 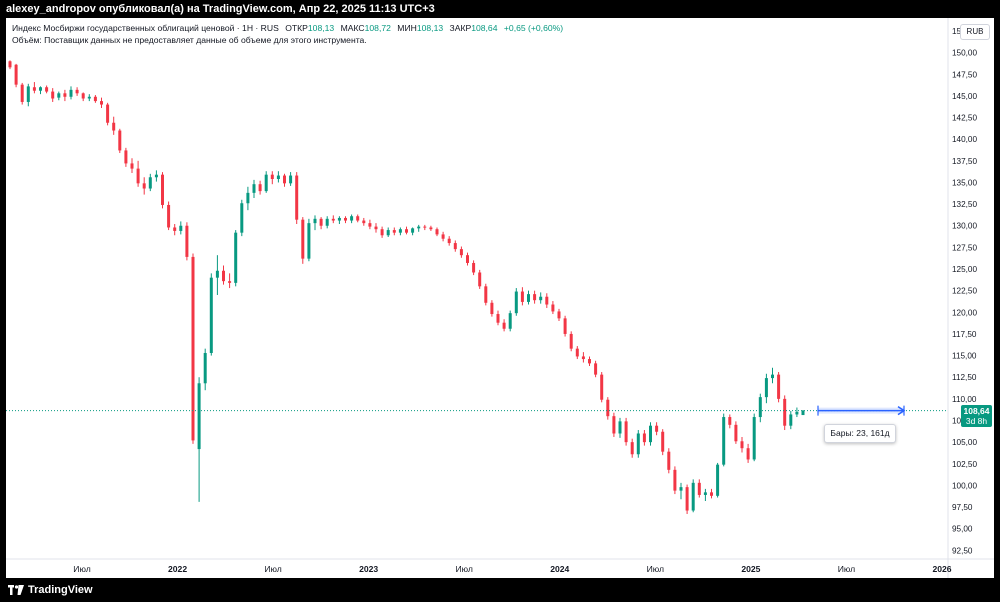 What do you see at coordinates (964, 291) in the screenshot?
I see `y-tick-label: 122,50` at bounding box center [964, 291].